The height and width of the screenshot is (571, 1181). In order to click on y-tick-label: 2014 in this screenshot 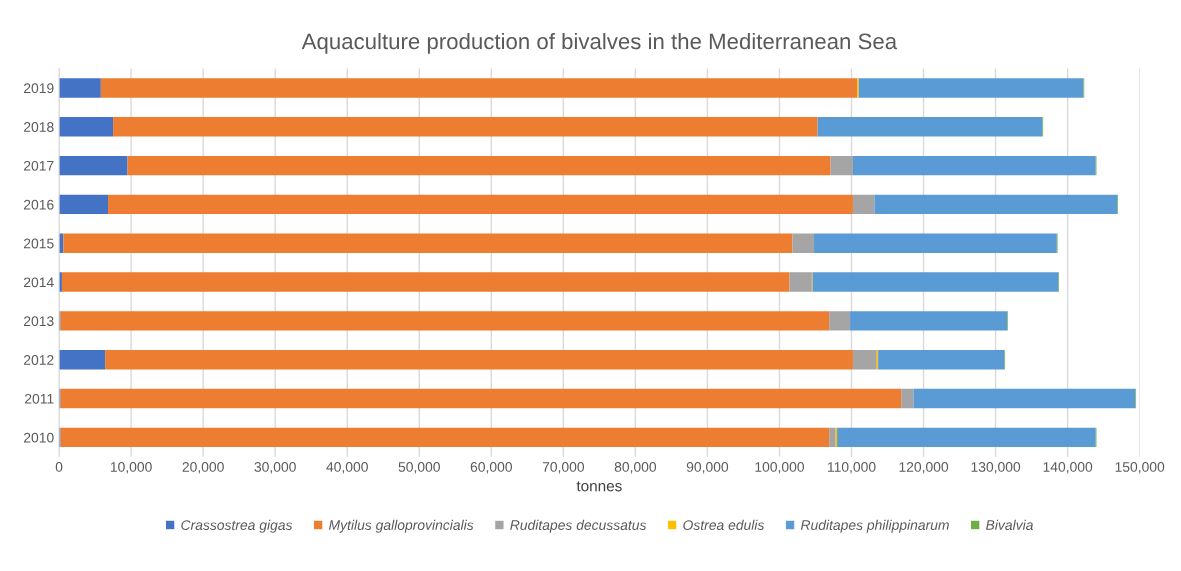, I will do `click(38, 282)`.